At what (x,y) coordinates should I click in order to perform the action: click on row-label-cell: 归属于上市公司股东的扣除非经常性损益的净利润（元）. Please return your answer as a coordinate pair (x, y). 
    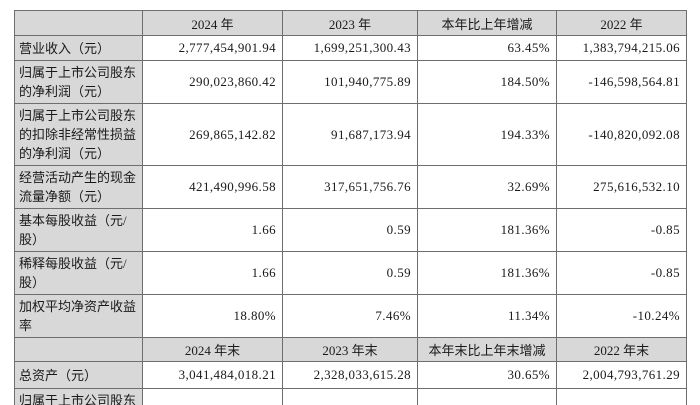
    Looking at the image, I should click on (78, 134).